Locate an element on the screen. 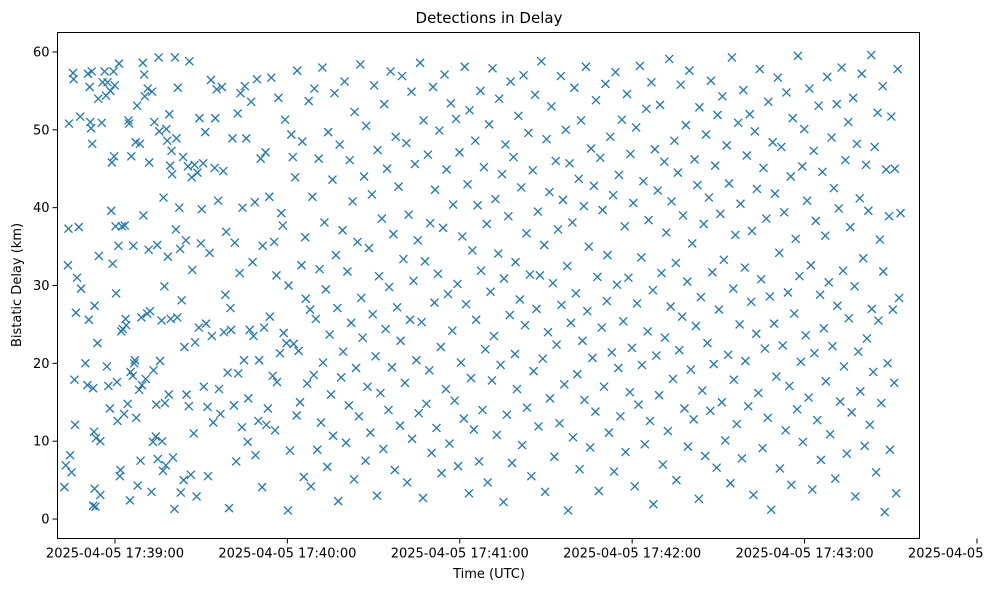 This screenshot has width=988, height=590. x-tick-label: 2025-04-05 17:44:00 is located at coordinates (948, 554).